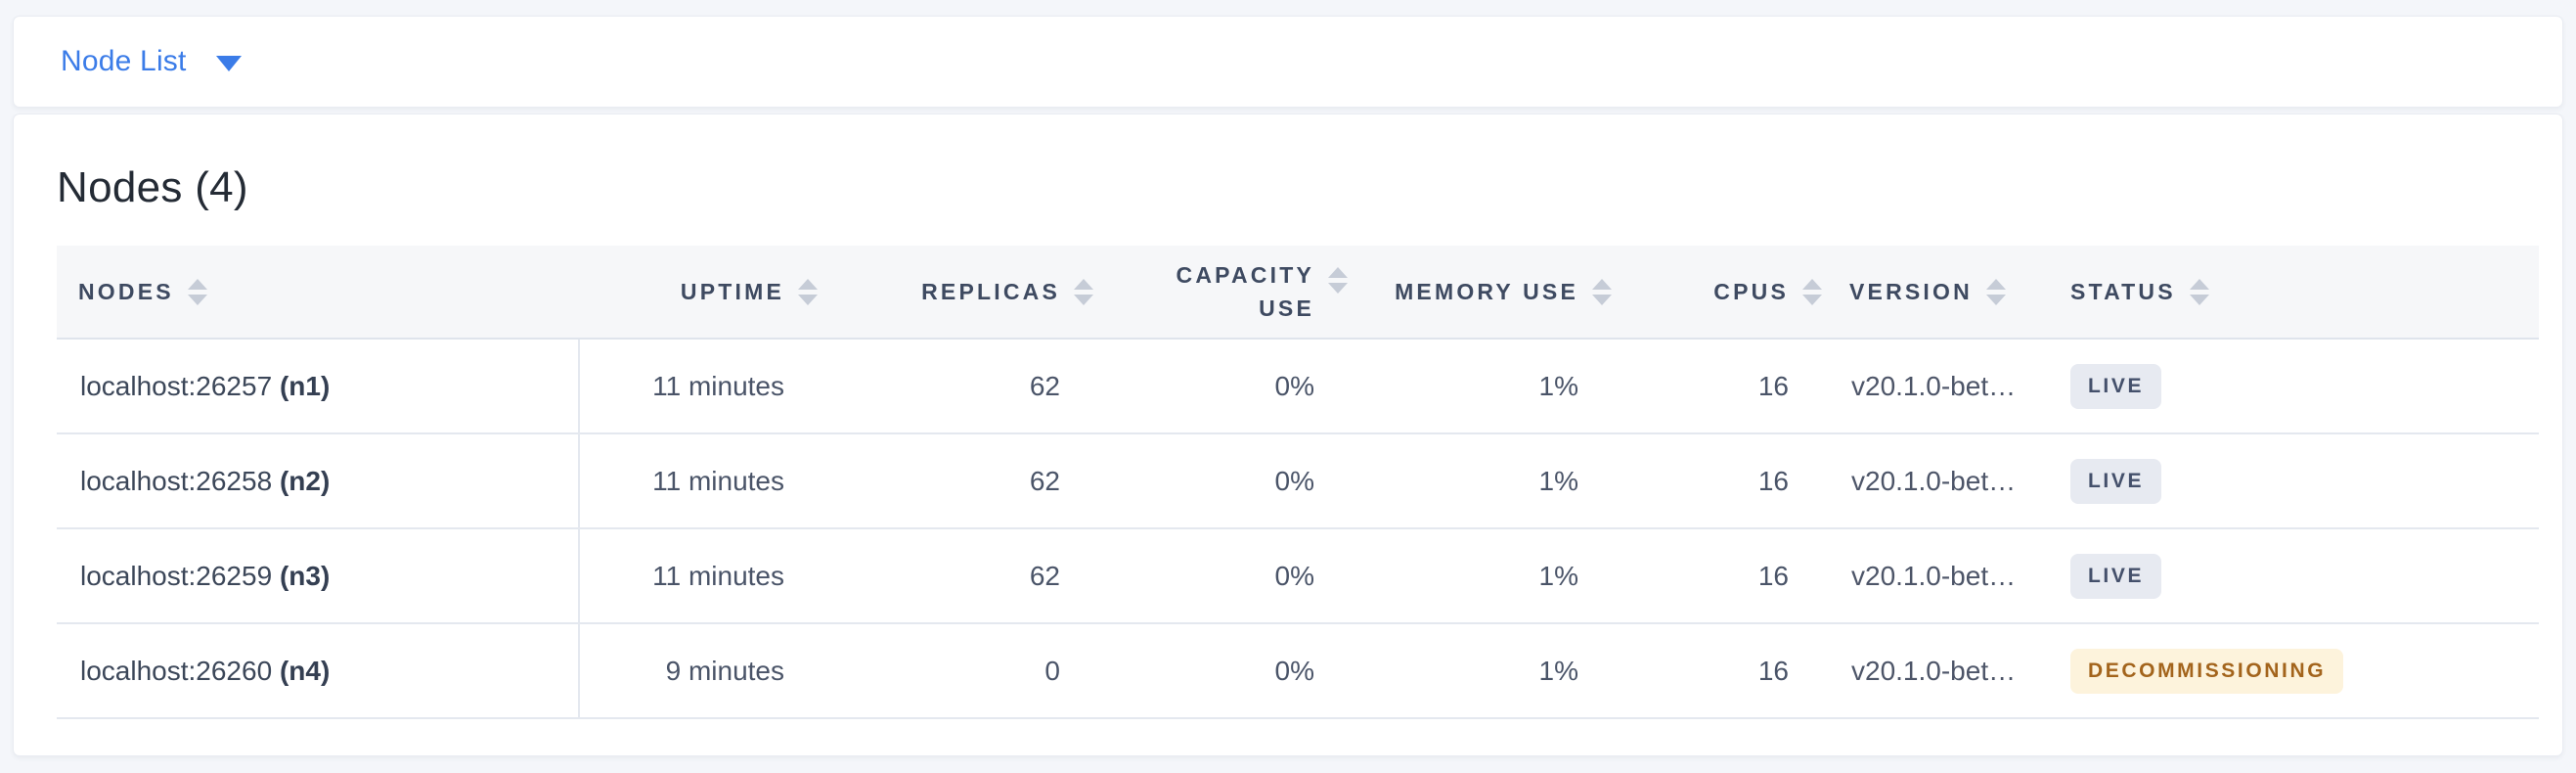 The image size is (2576, 773). I want to click on table-header: NODES UPTIME REPLICAS, so click(1298, 293).